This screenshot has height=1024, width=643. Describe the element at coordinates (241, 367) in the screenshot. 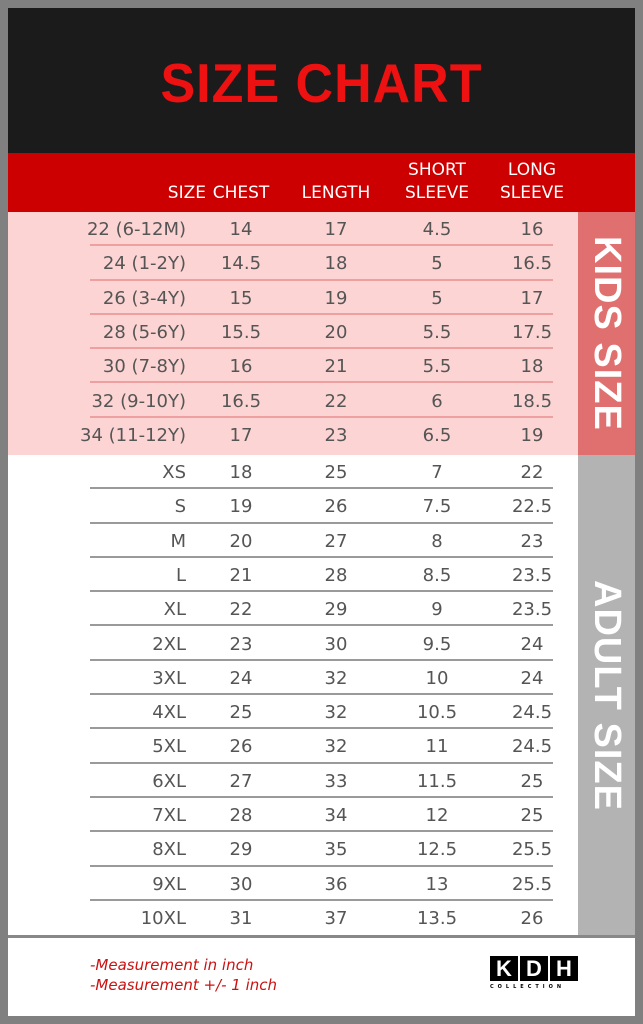

I see `cell-chest: 16` at that location.